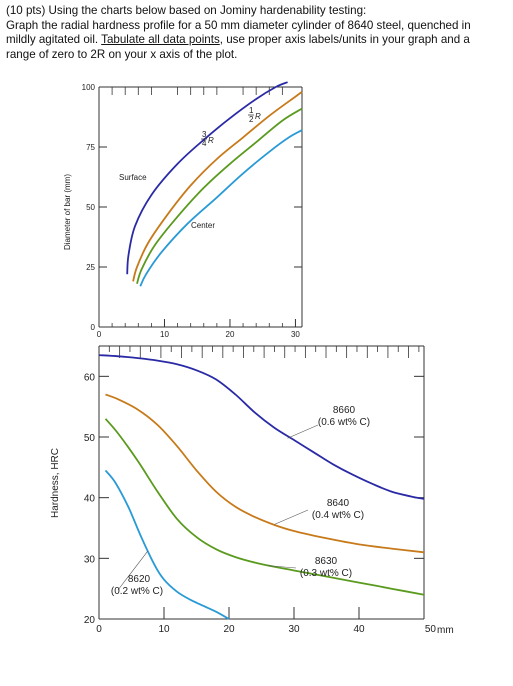  Describe the element at coordinates (344, 422) in the screenshot. I see `series-8660-carbon: (0.6 wt% C)` at that location.